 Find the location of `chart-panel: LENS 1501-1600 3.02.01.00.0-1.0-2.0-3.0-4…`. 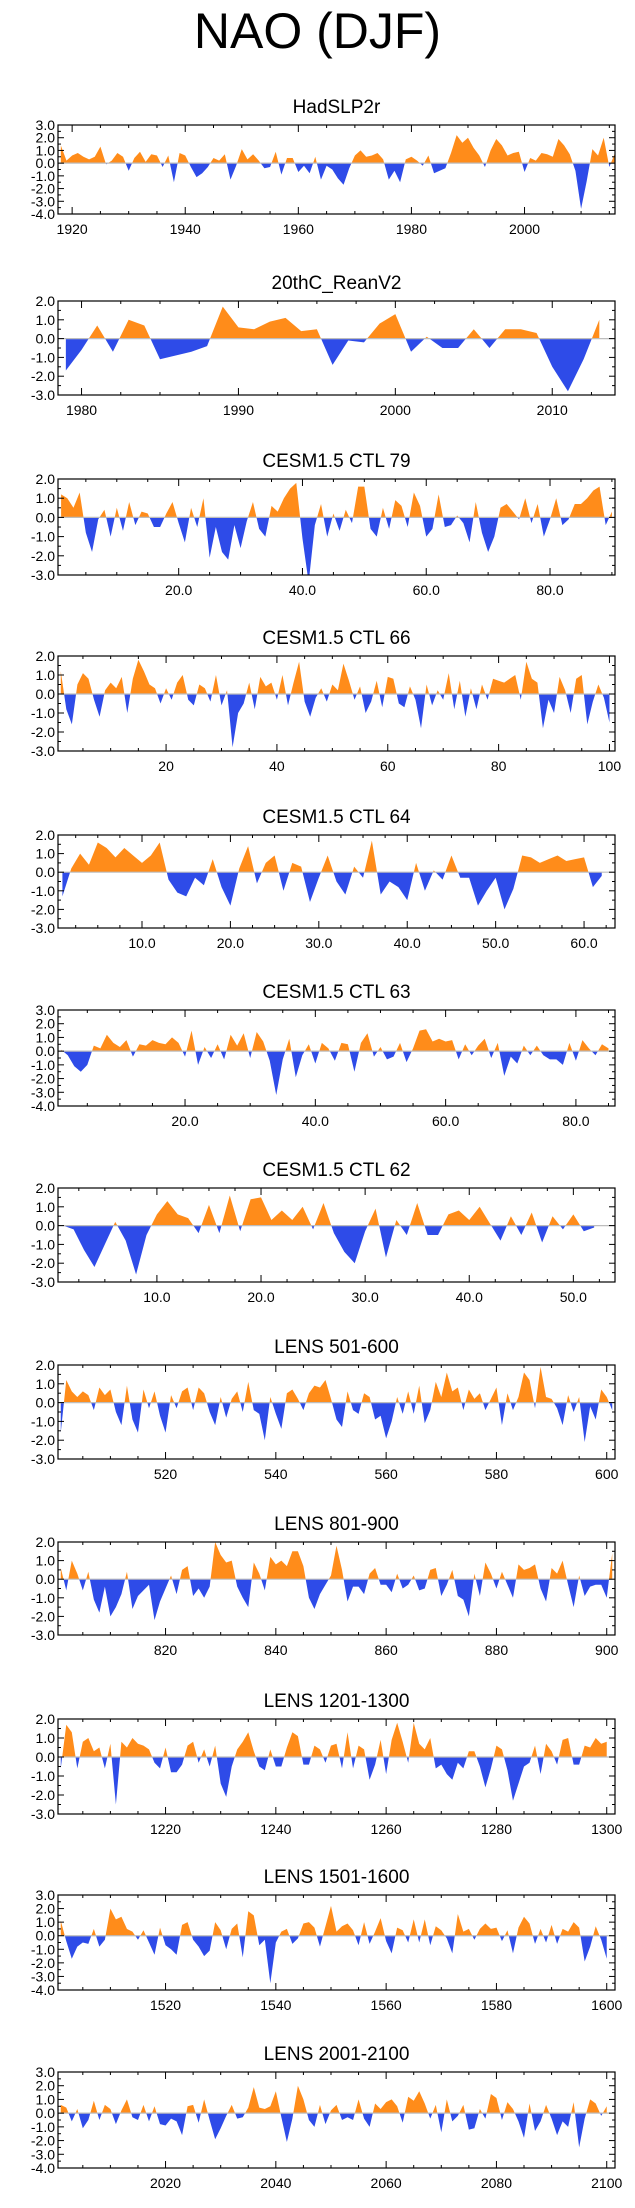

chart-panel: LENS 1501-1600 3.02.01.00.0-1.0-2.0-3.0-4… is located at coordinates (327, 1940).